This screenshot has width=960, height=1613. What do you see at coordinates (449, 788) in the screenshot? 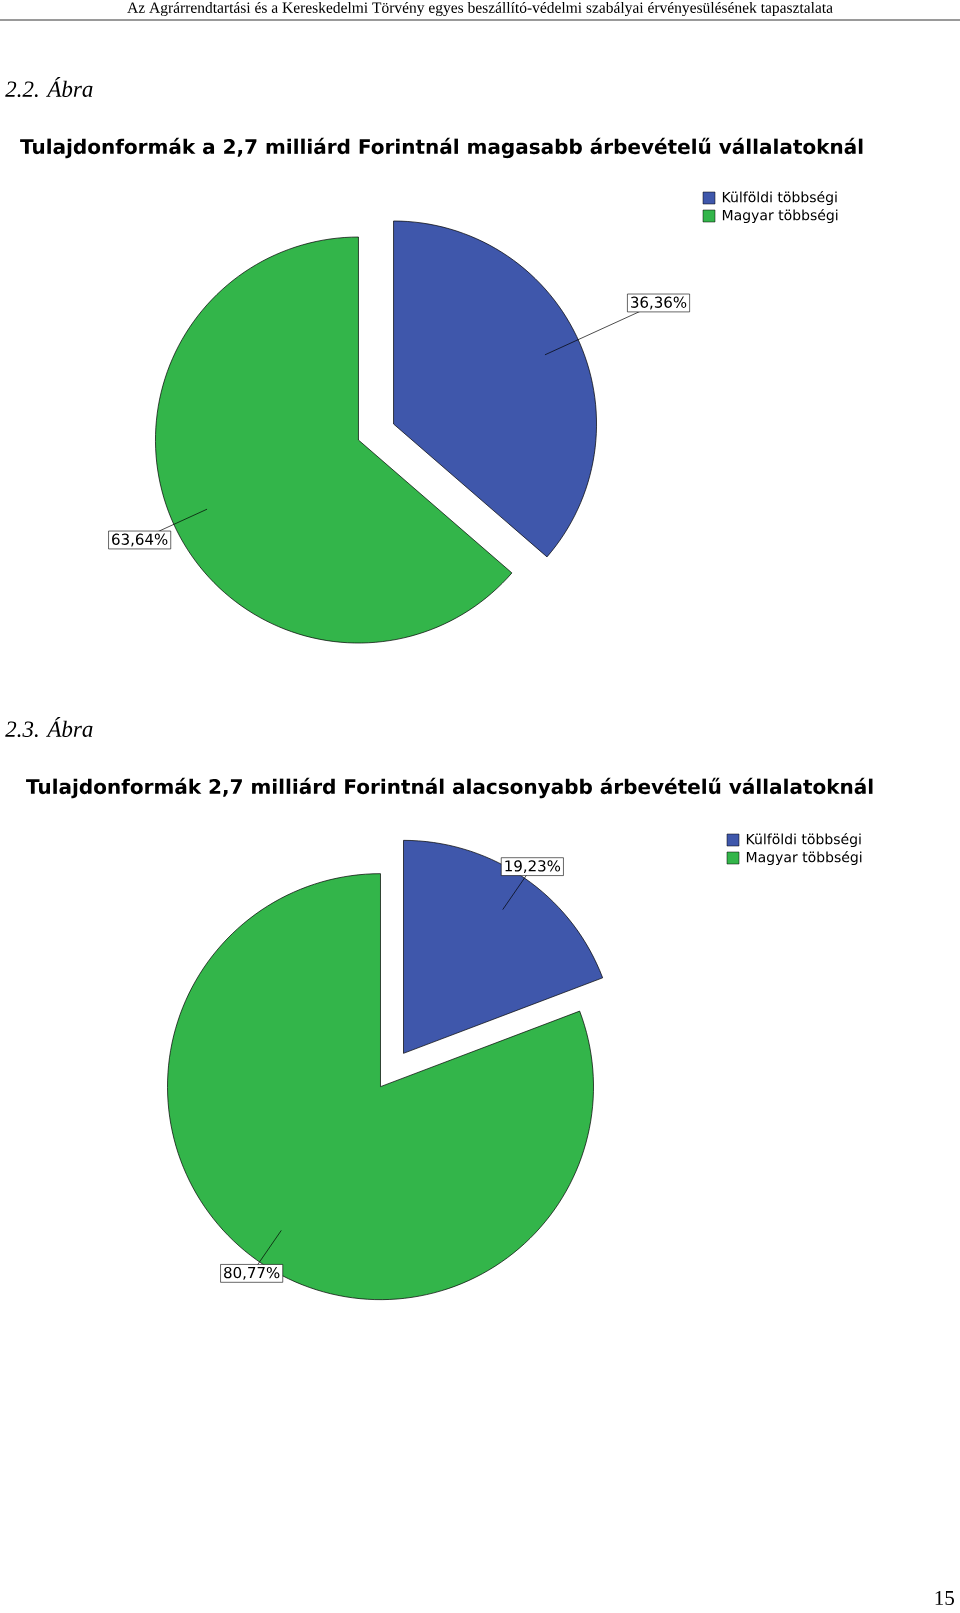
I see `chart-title: Tulajdonformák 2,7 milliárd Forintnál alacsonyabb árbevételű vállalatoknál` at bounding box center [449, 788].